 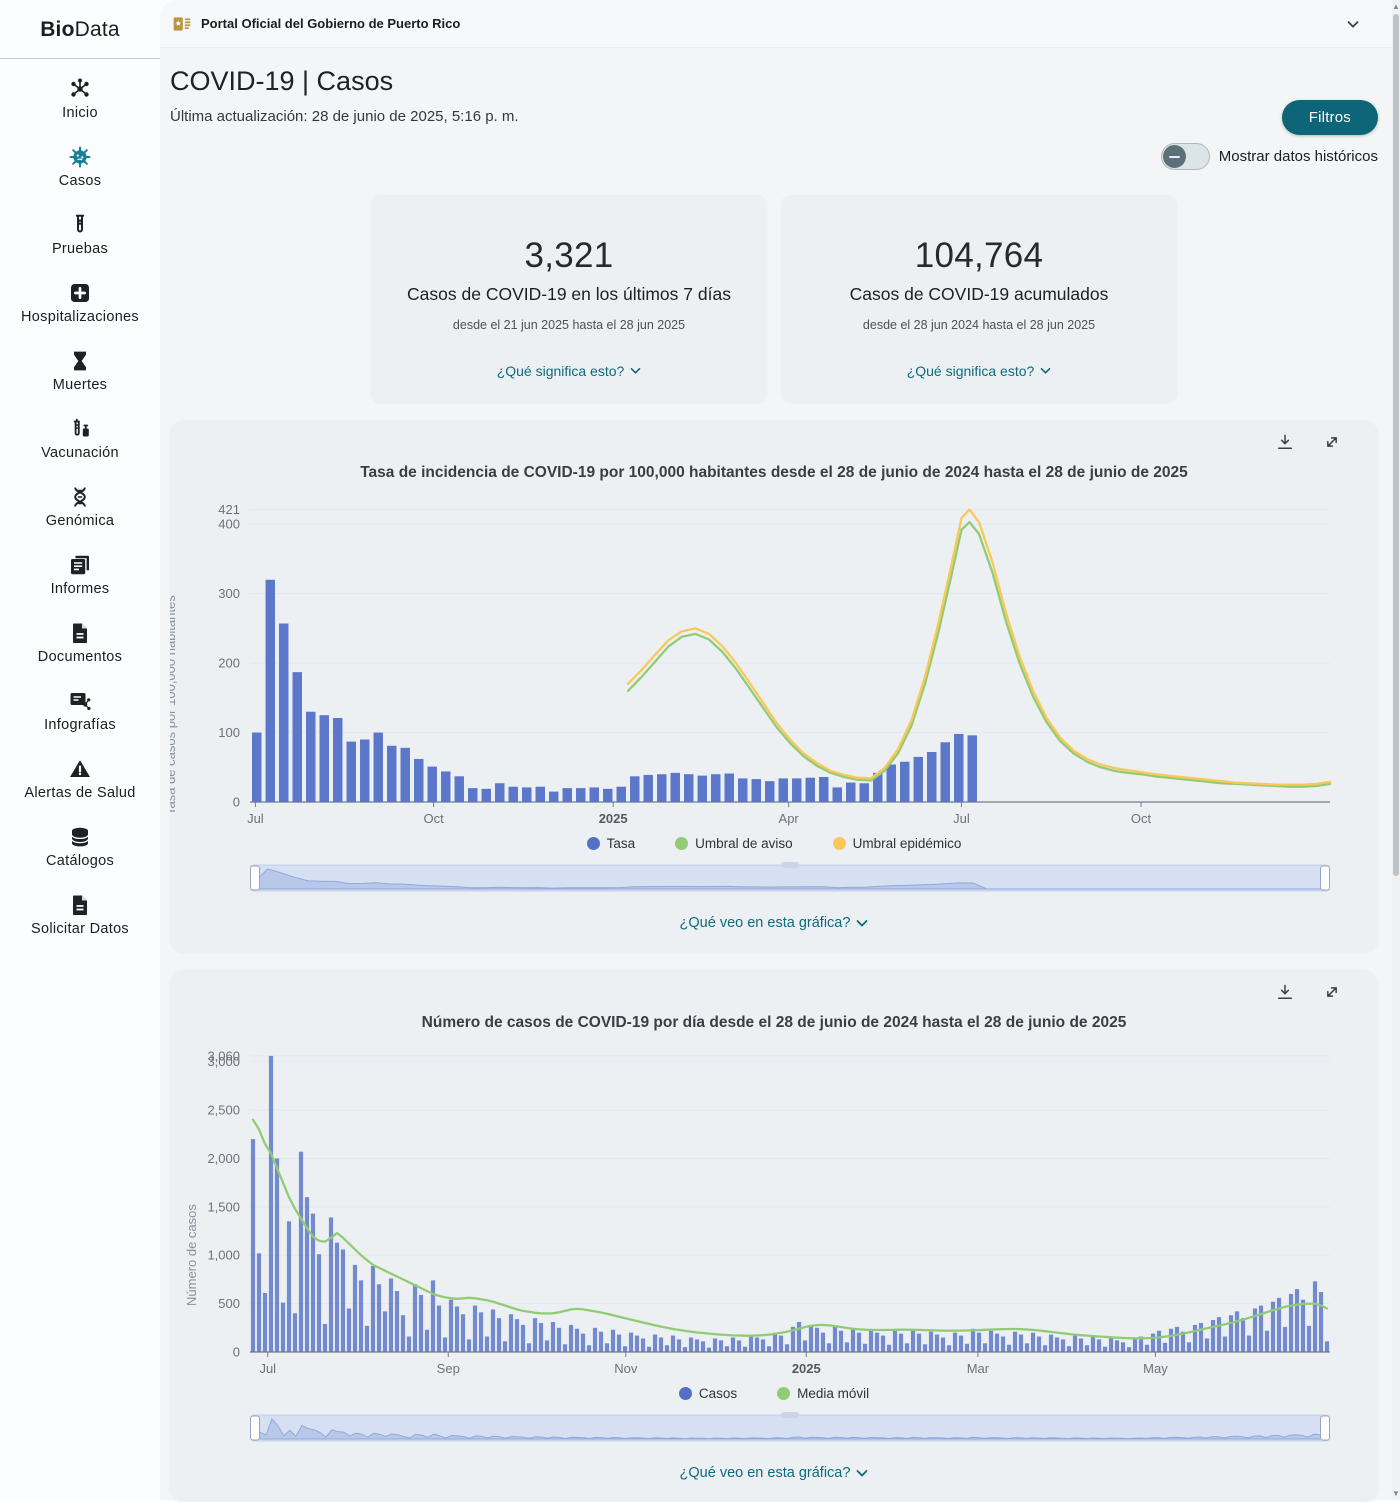 What do you see at coordinates (80, 915) in the screenshot?
I see `sidebar-item-solicitar-datos: Solicitar Datos` at bounding box center [80, 915].